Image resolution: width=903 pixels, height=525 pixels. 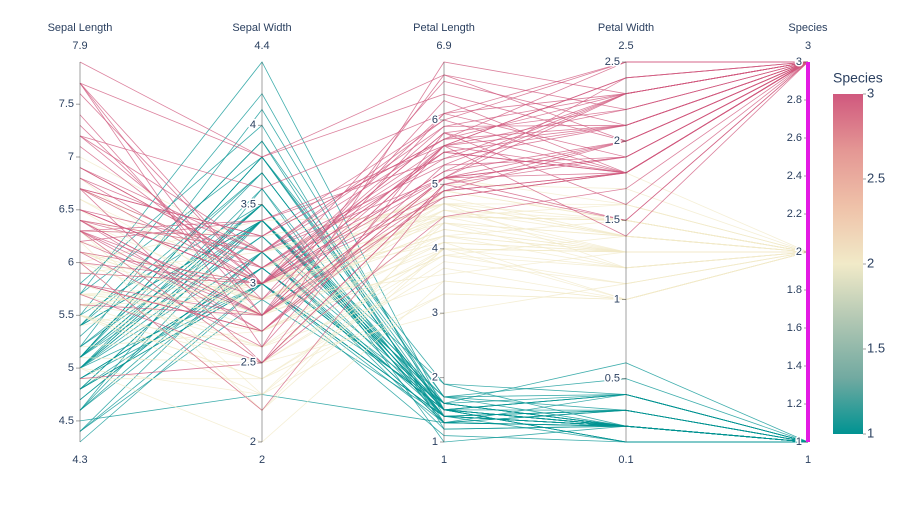 I want to click on tick-label: 1.4, so click(x=794, y=366).